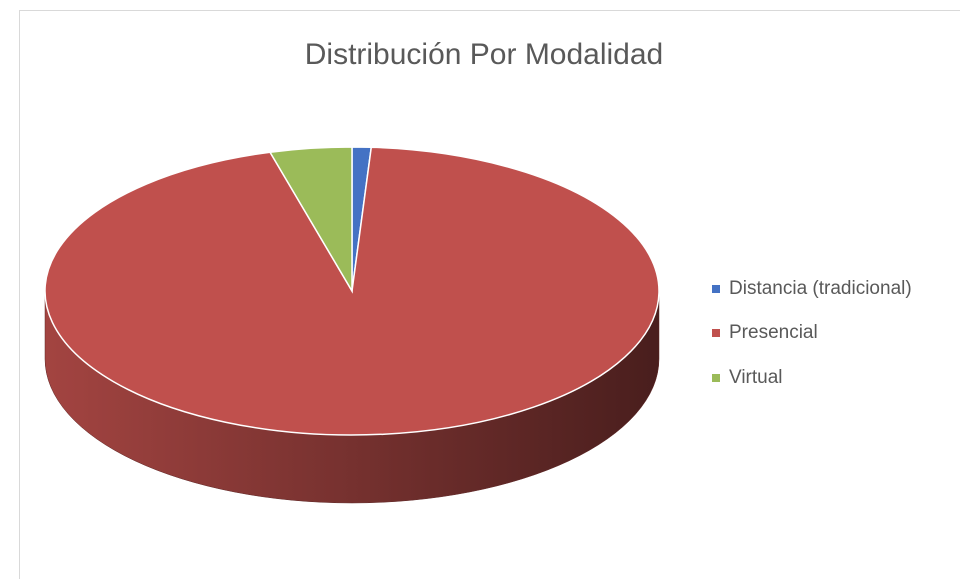 This screenshot has width=960, height=579. What do you see at coordinates (310, 220) in the screenshot?
I see `pie-slice` at bounding box center [310, 220].